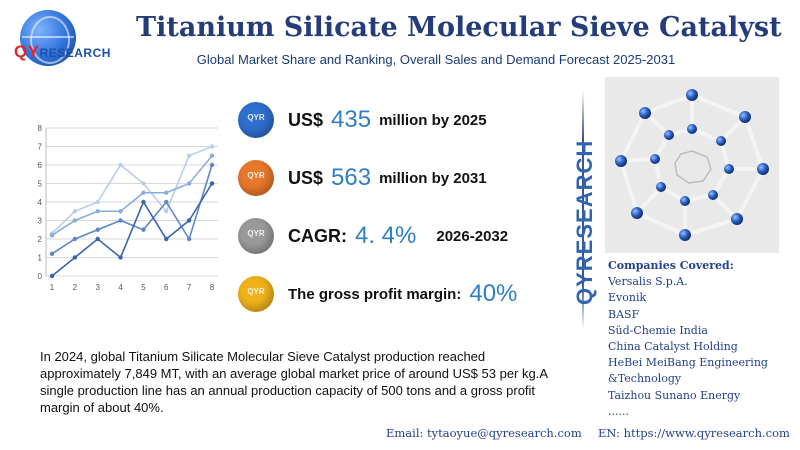 The image size is (800, 450). What do you see at coordinates (40, 276) in the screenshot?
I see `y-tick-label: 0` at bounding box center [40, 276].